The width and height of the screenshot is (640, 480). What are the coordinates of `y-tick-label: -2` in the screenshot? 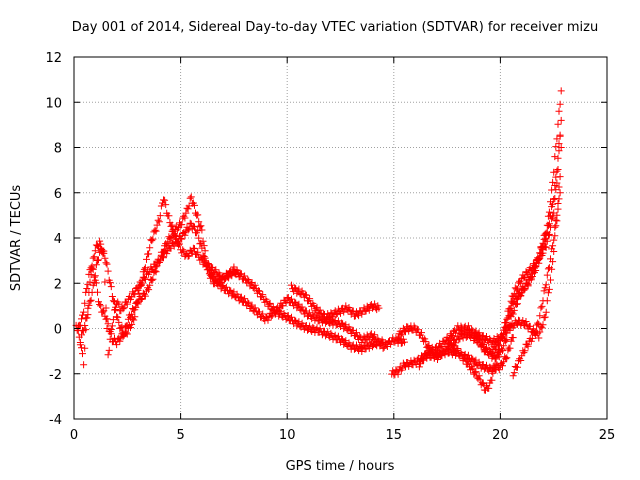 It's located at (55, 375).